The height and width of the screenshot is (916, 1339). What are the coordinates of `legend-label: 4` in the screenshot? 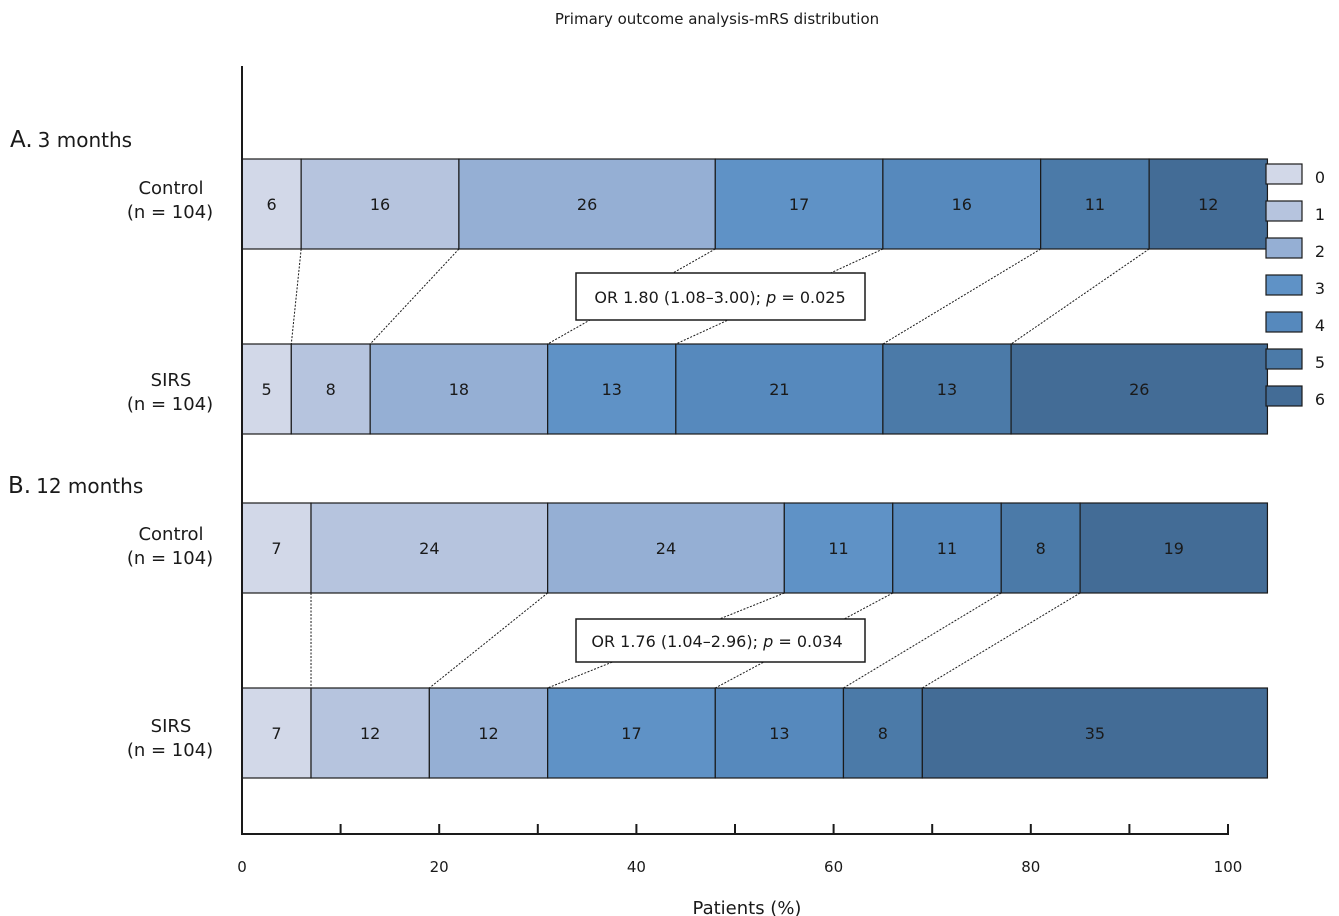 It's located at (1320, 325).